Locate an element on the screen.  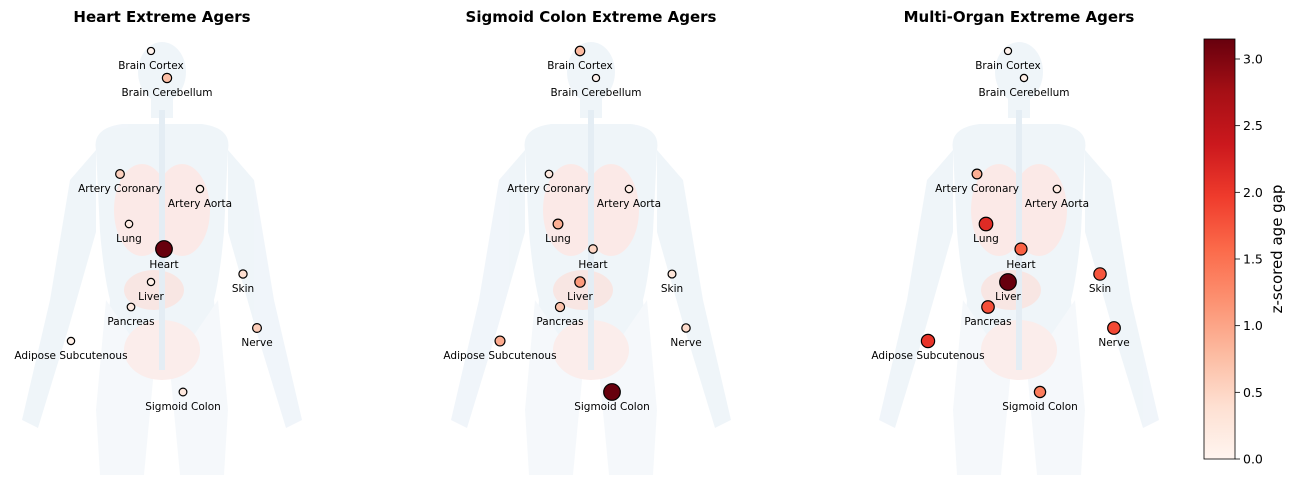
colorbar-tick-label: 2.5 is located at coordinates (1253, 125).